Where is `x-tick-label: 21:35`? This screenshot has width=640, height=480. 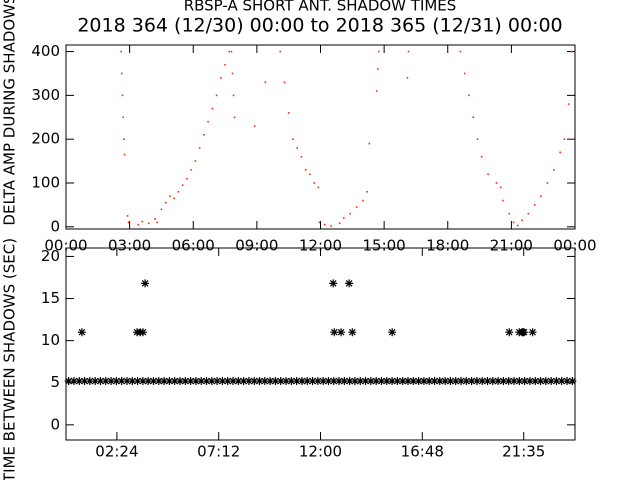
x-tick-label: 21:35 is located at coordinates (523, 452).